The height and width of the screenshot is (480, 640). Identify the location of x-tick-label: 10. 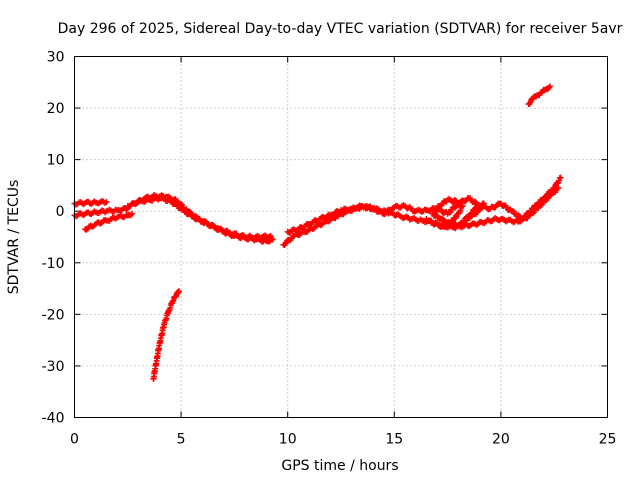
(288, 440).